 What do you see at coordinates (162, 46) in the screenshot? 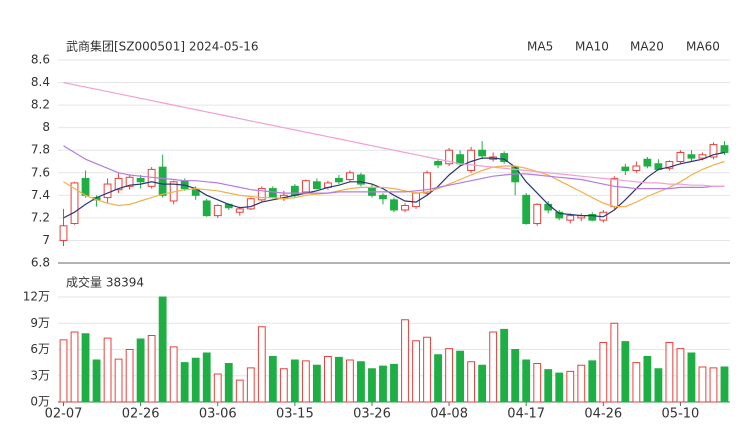
I see `chart-title: 武商集团[SZ000501] 2024-05-16` at bounding box center [162, 46].